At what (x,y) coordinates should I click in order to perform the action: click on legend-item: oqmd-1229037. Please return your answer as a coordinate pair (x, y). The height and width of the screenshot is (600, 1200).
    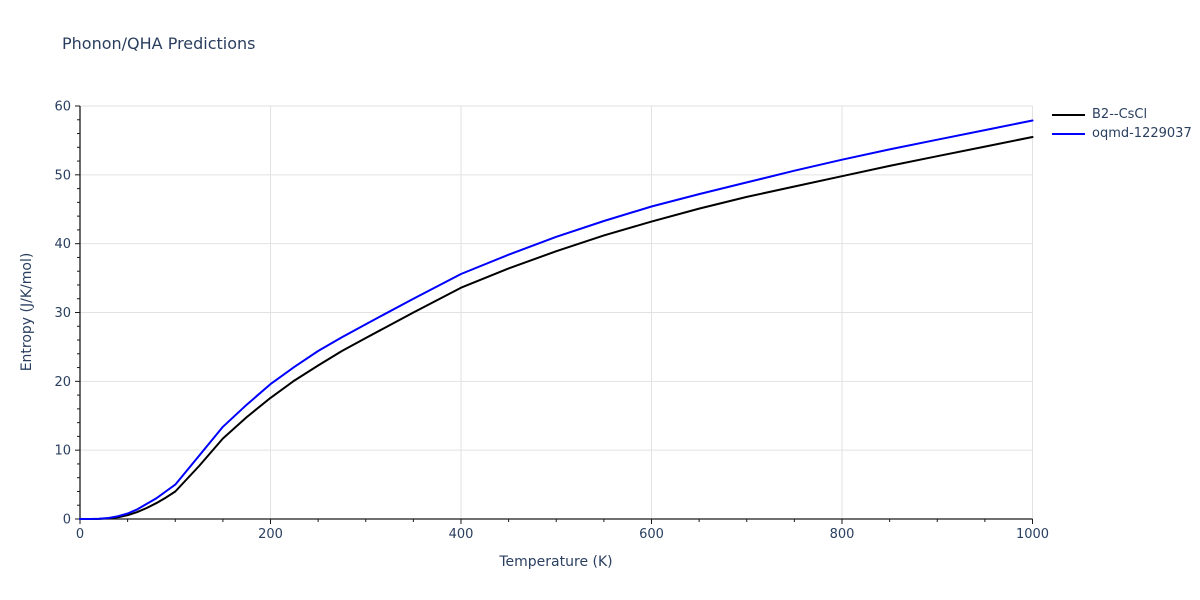
    Looking at the image, I should click on (1122, 133).